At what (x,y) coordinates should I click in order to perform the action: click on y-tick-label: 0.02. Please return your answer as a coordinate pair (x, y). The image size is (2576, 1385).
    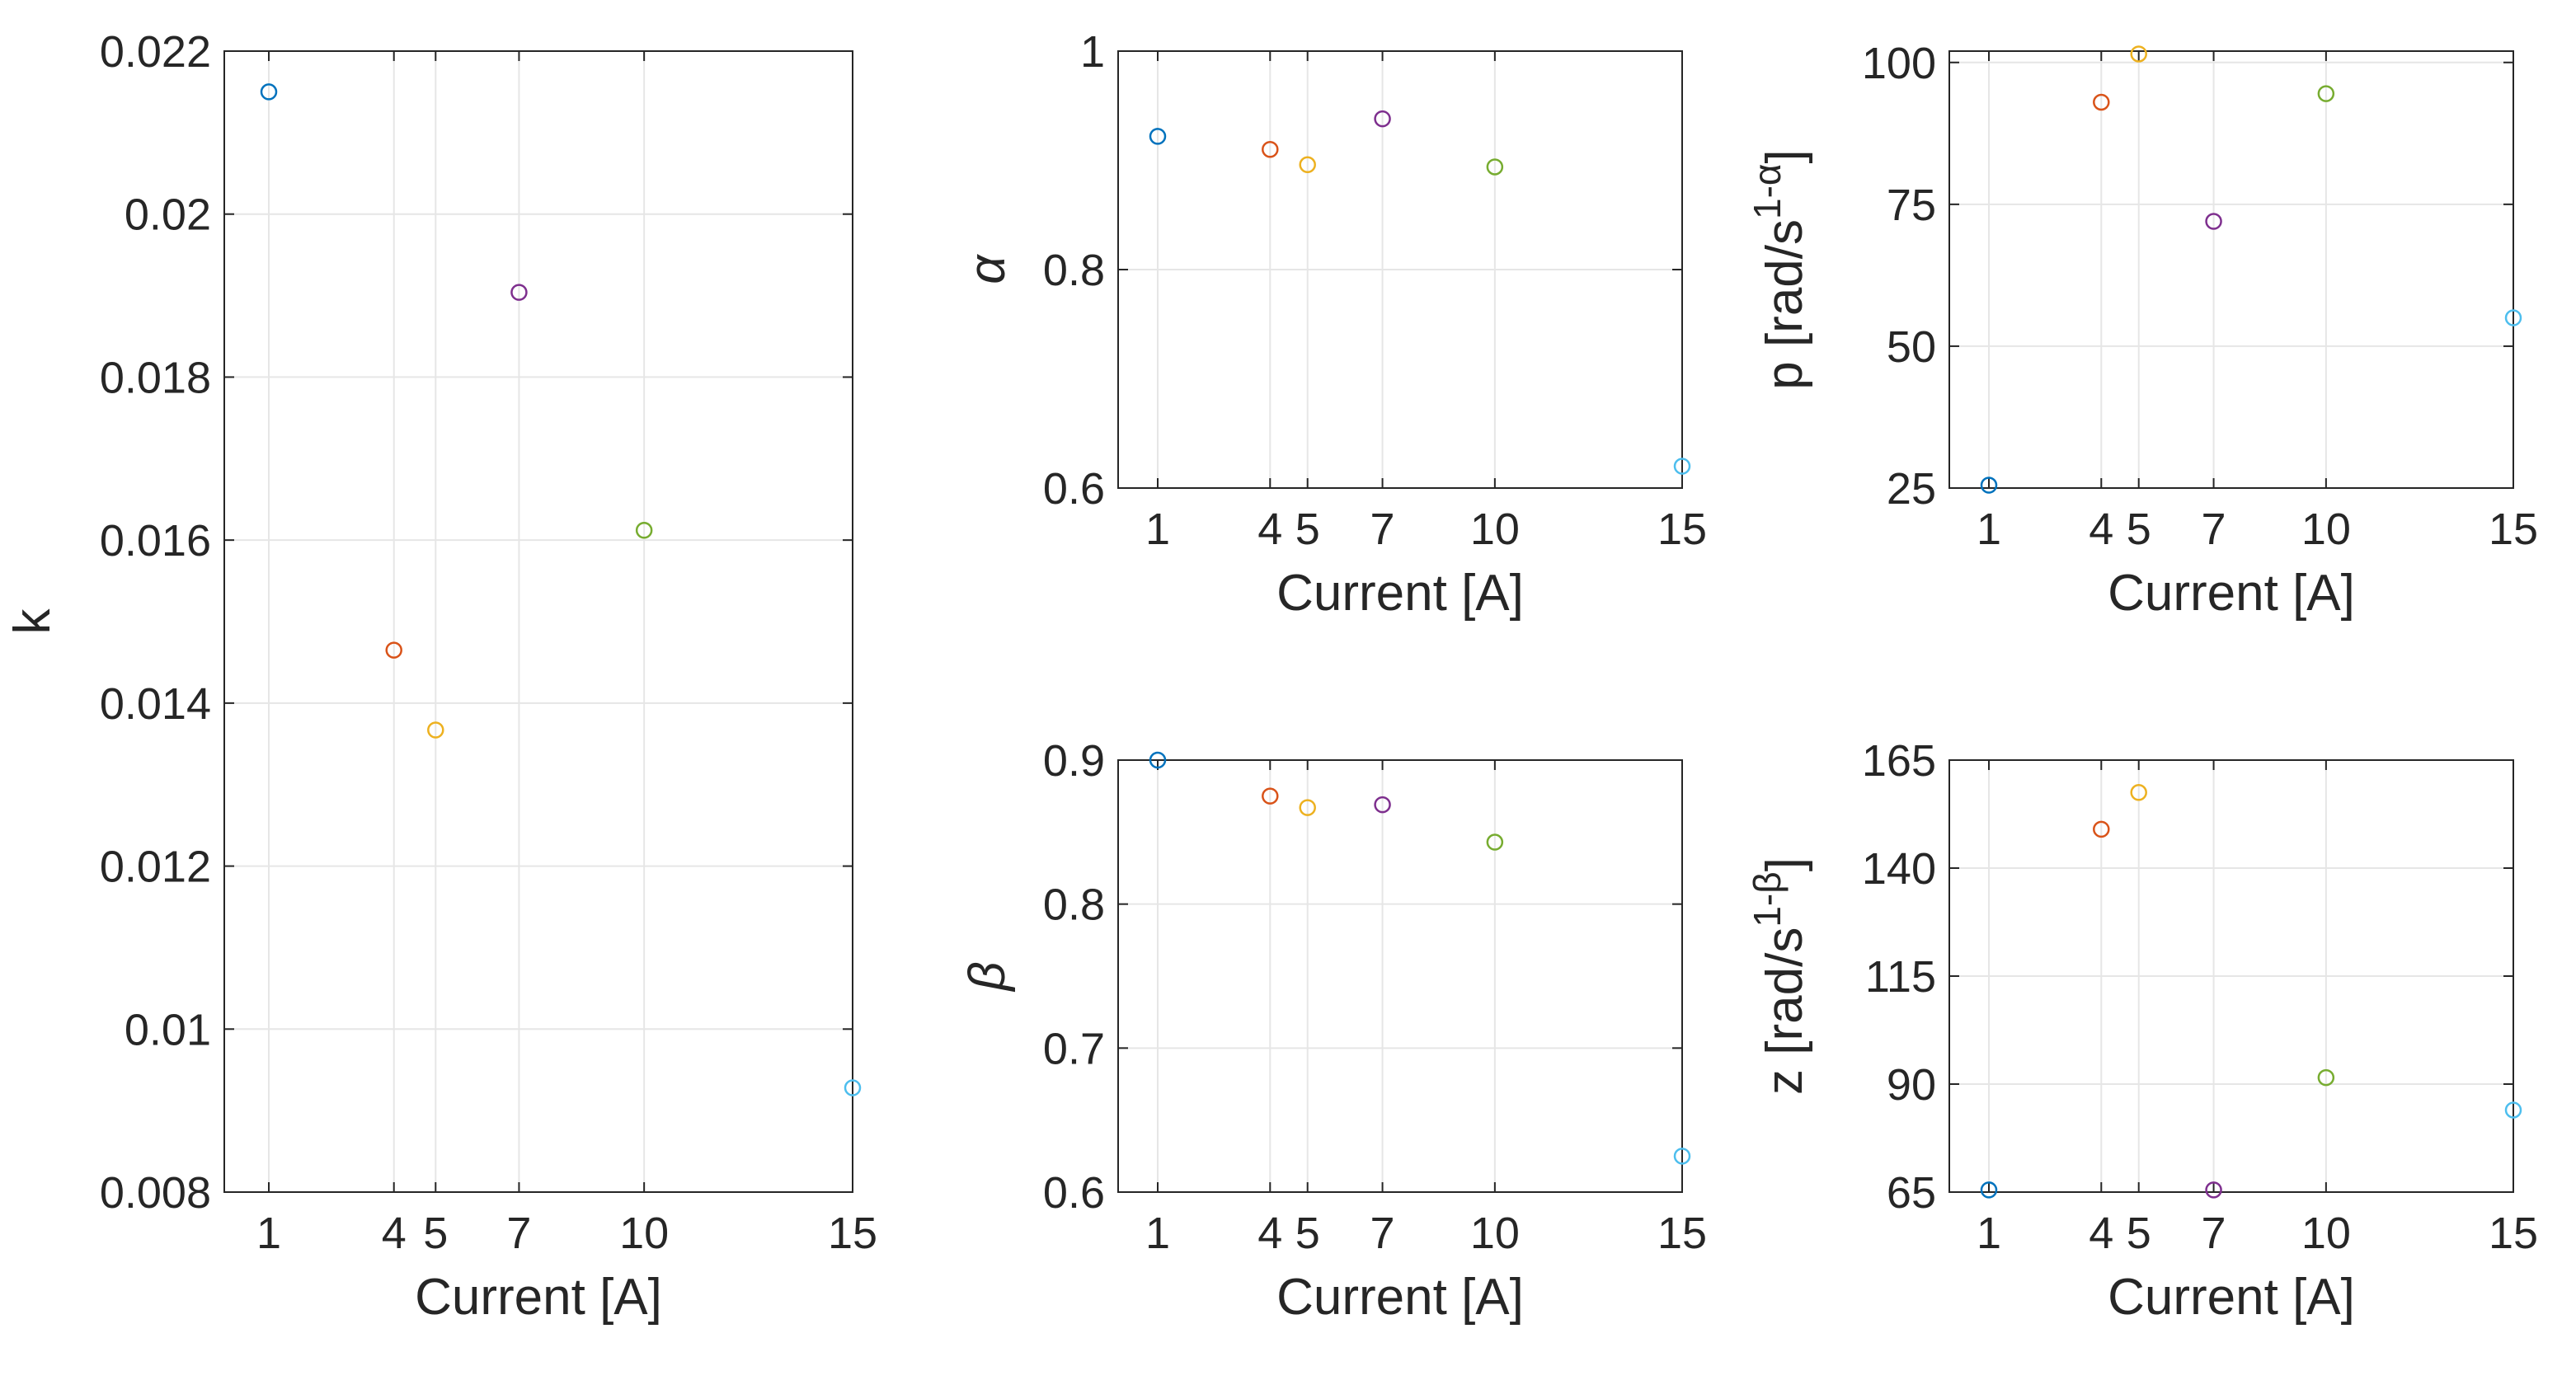
    Looking at the image, I should click on (168, 215).